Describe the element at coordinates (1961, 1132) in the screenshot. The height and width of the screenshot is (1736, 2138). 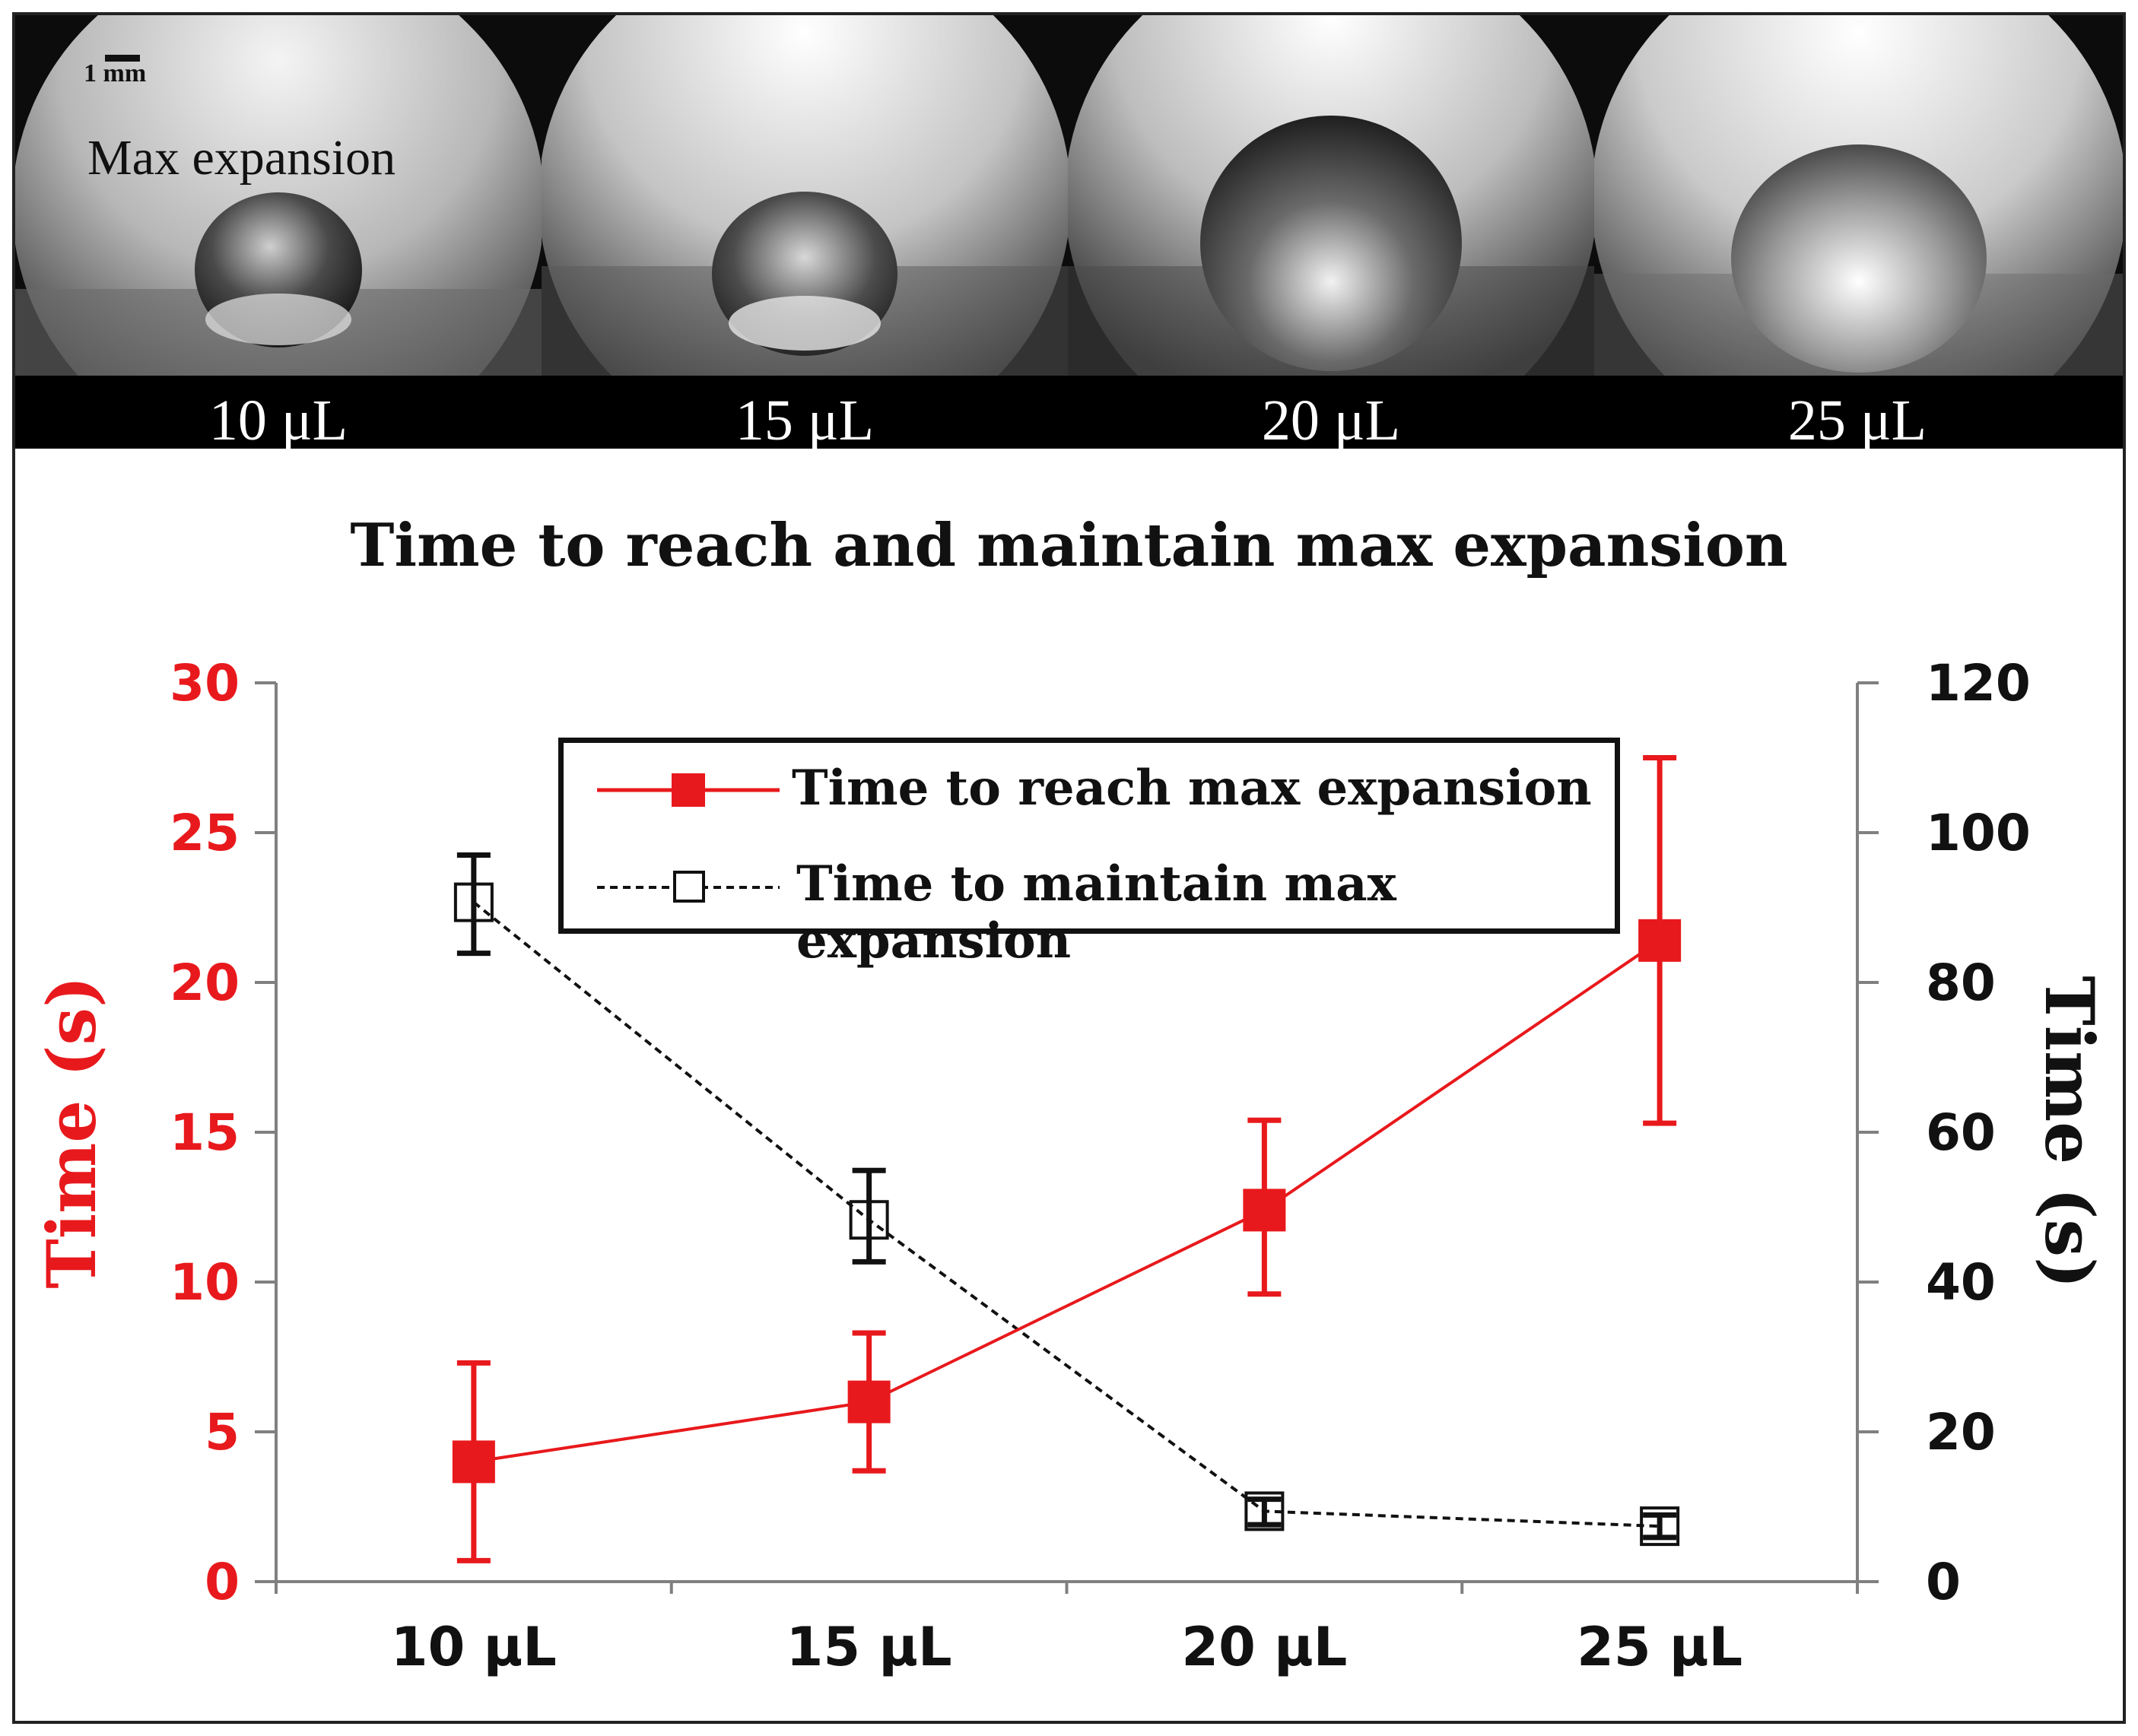
I see `y-right-tick-label: 60` at that location.